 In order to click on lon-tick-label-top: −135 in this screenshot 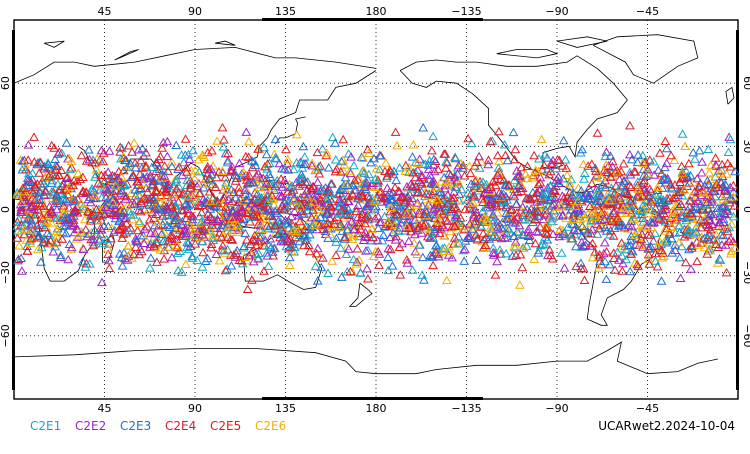, I will do `click(466, 11)`.